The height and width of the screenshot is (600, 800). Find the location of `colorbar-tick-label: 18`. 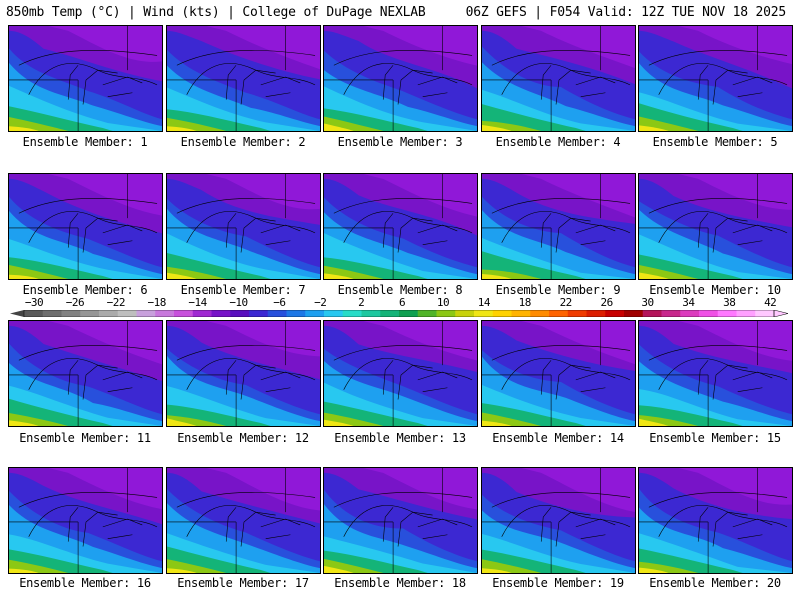

colorbar-tick-label: 18 is located at coordinates (525, 302).